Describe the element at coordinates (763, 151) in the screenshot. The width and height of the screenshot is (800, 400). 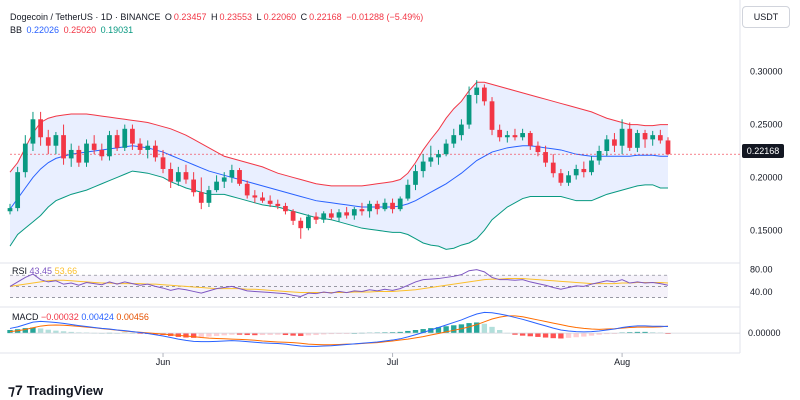
I see `last-price-label: 0.22168` at that location.